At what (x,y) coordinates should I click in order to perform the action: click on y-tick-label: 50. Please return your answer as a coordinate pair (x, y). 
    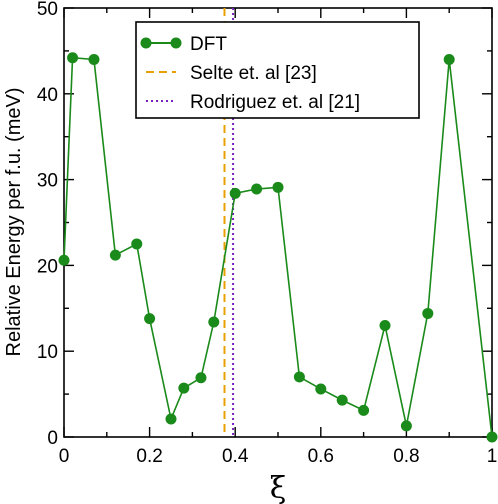
    Looking at the image, I should click on (47, 10).